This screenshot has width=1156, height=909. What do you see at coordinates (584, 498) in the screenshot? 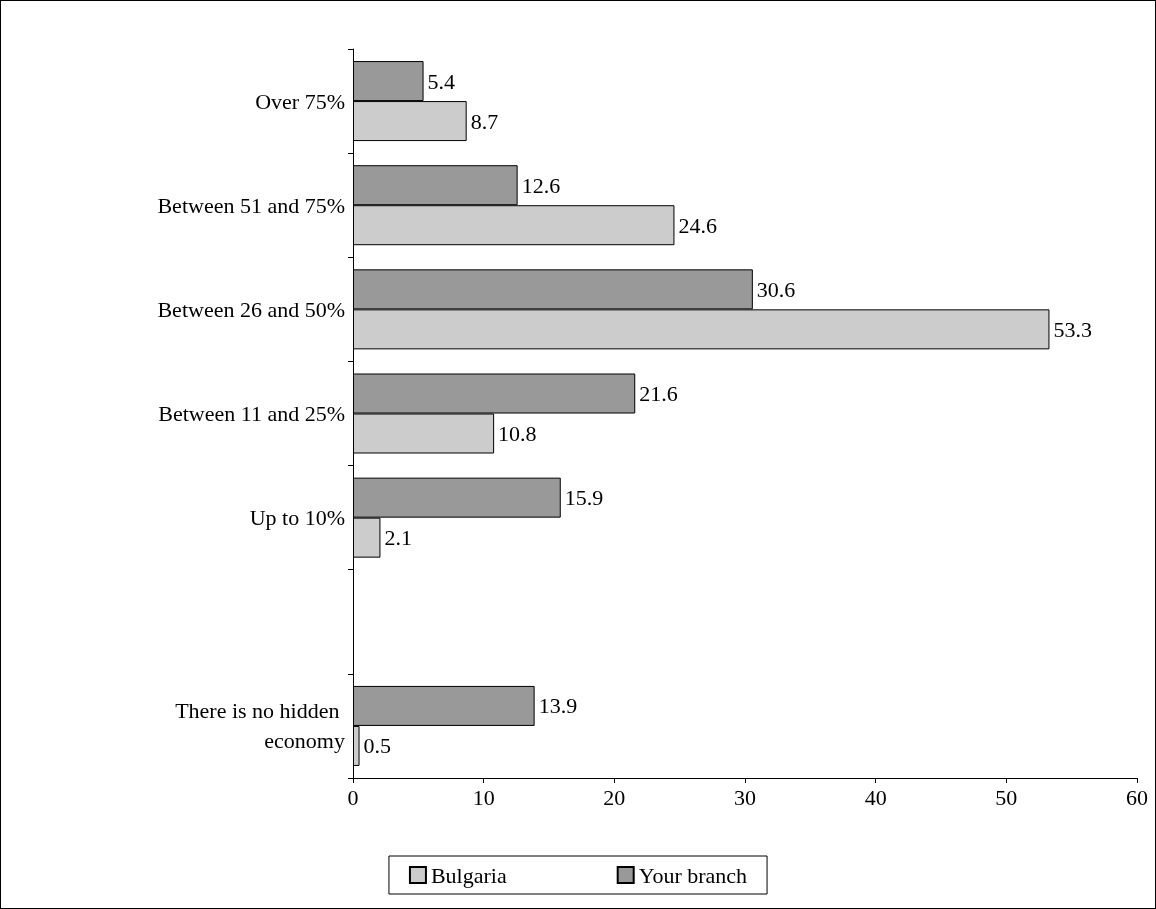
I see `data-label: 15.9` at bounding box center [584, 498].